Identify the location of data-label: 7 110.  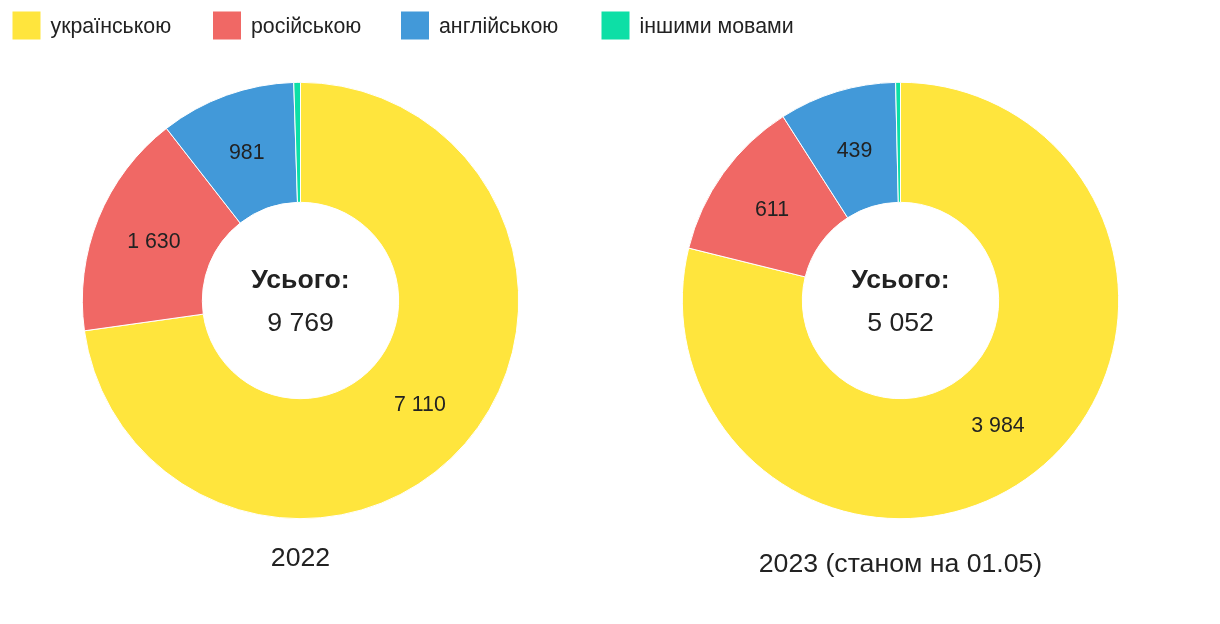
(419, 404).